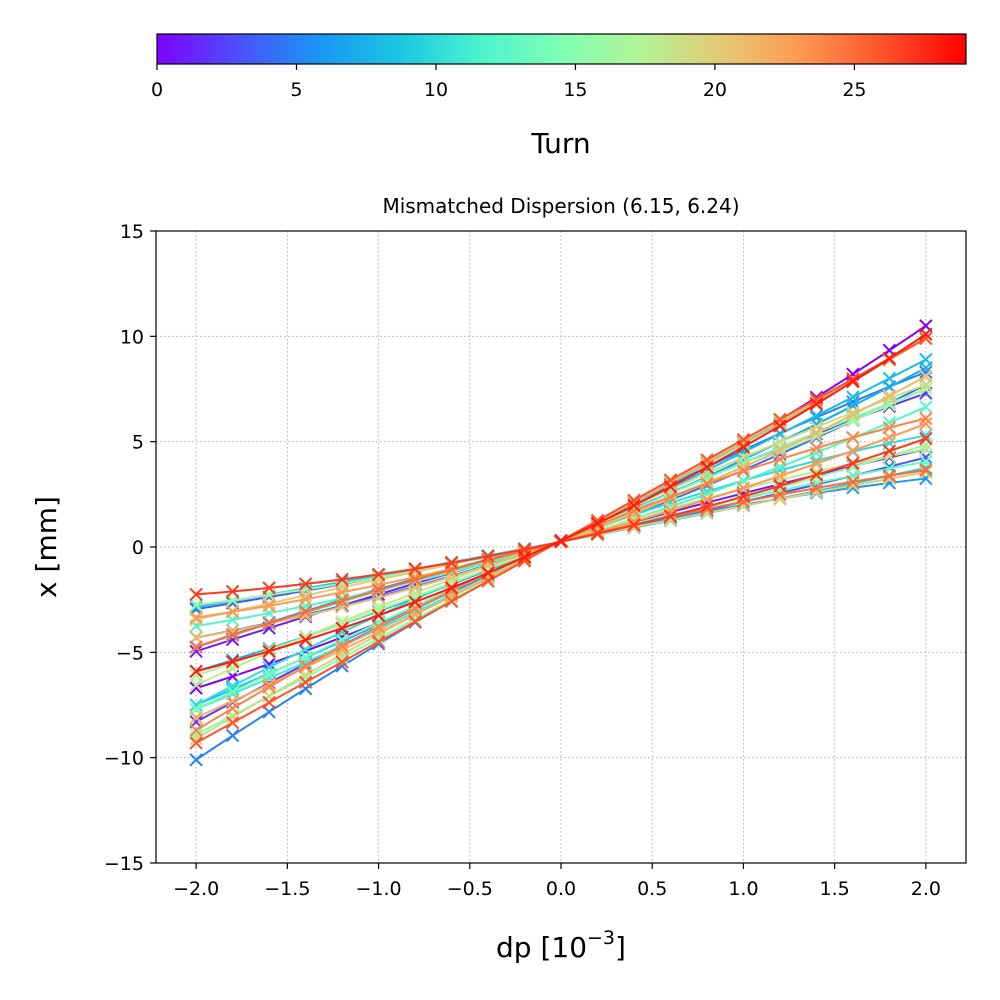 The width and height of the screenshot is (1000, 1000). What do you see at coordinates (130, 548) in the screenshot?
I see `y-axis-ticks: −15 −10 −5 0 5 10 15` at bounding box center [130, 548].